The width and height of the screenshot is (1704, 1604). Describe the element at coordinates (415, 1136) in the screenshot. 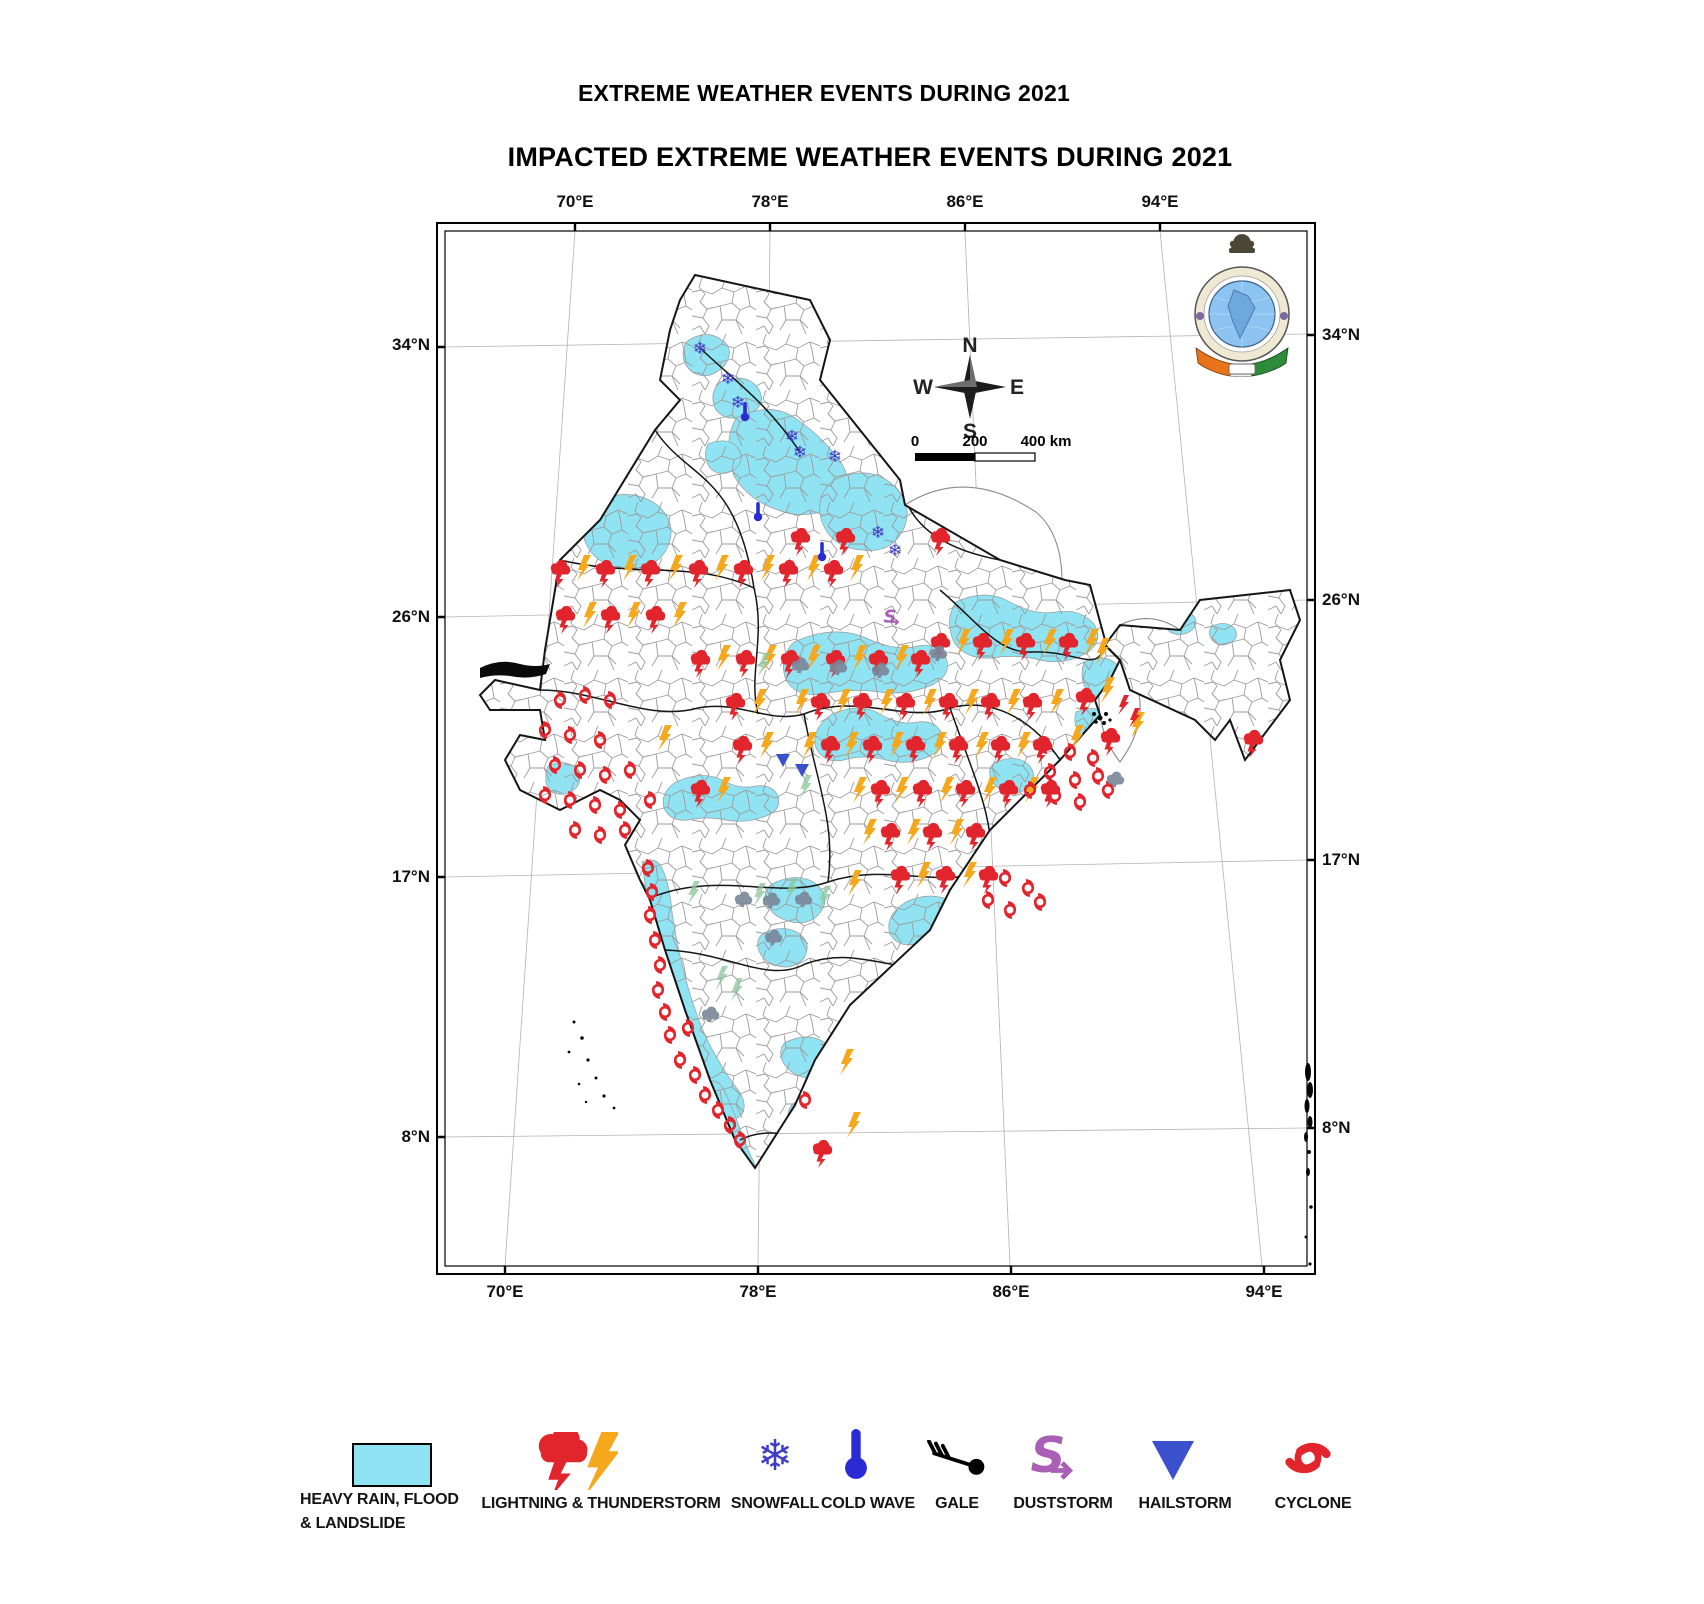

I see `lat-label-left-8n: 8°N` at that location.